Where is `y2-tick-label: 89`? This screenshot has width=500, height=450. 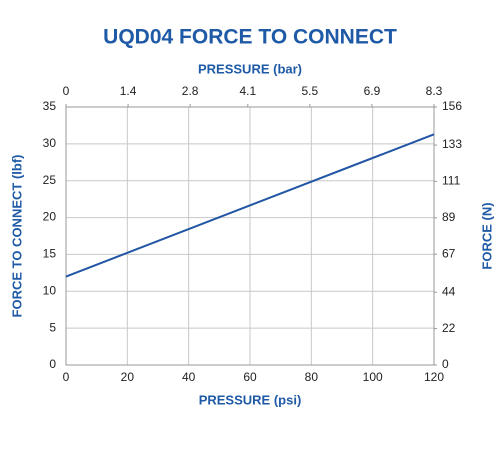 y2-tick-label: 89 is located at coordinates (449, 217).